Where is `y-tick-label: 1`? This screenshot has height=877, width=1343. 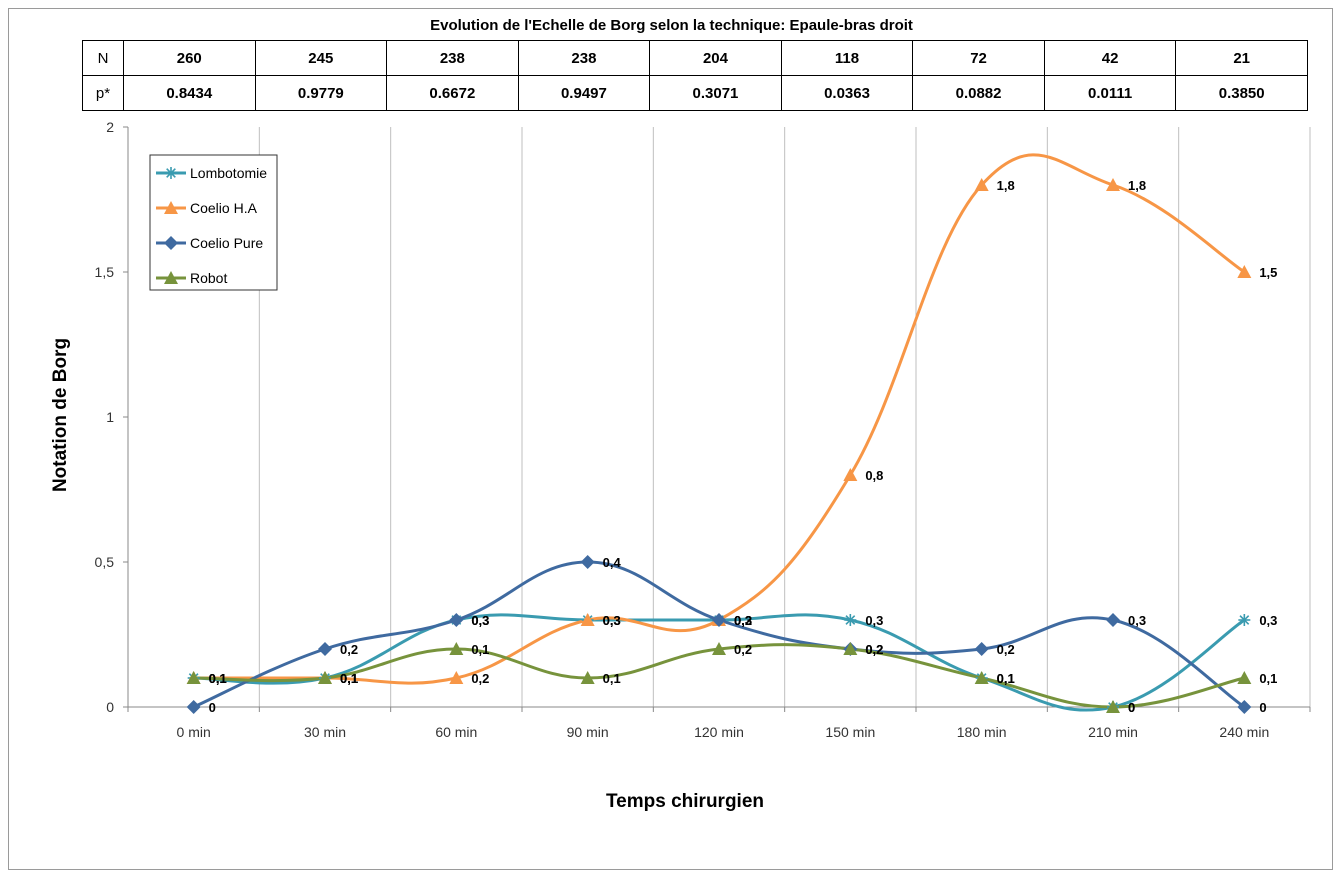 y-tick-label: 1 is located at coordinates (110, 417).